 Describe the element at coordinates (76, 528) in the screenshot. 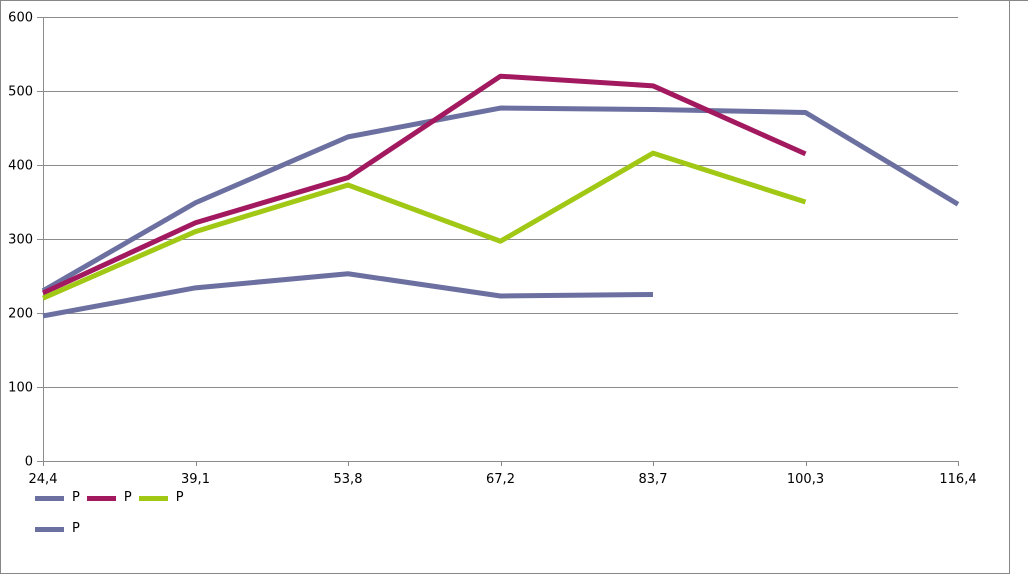

I see `legend-label-series-4: P` at that location.